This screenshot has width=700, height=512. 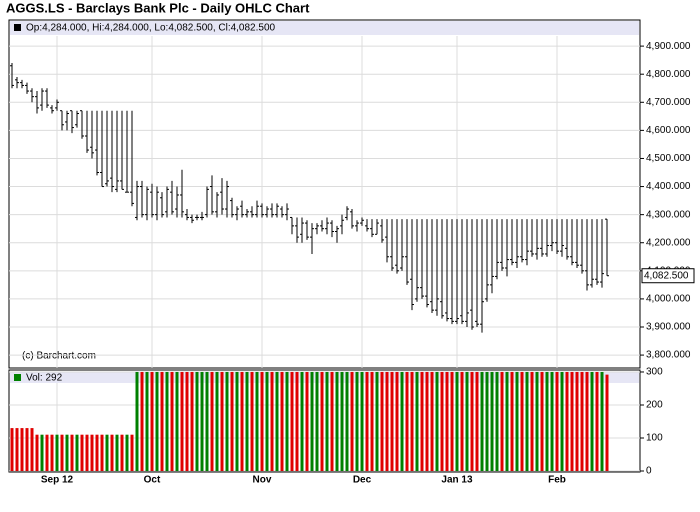 What do you see at coordinates (666, 275) in the screenshot?
I see `last-price-label: 4,082.500` at bounding box center [666, 275].